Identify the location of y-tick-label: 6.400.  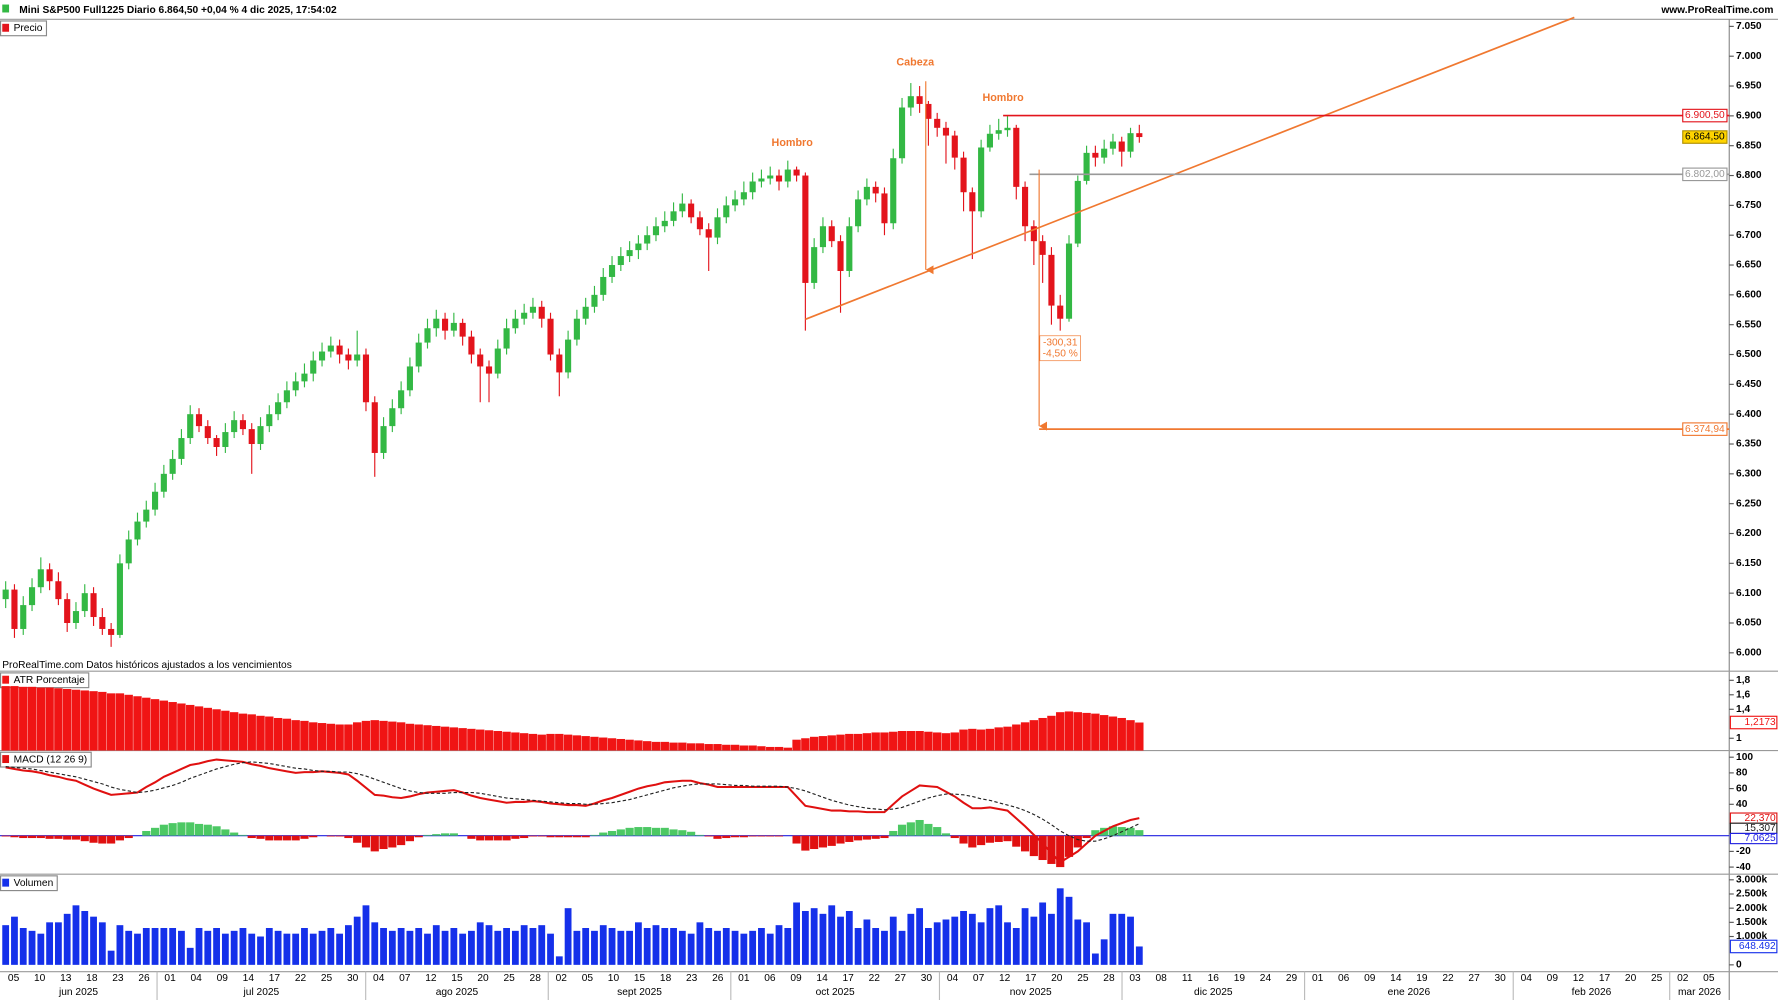
(1749, 414).